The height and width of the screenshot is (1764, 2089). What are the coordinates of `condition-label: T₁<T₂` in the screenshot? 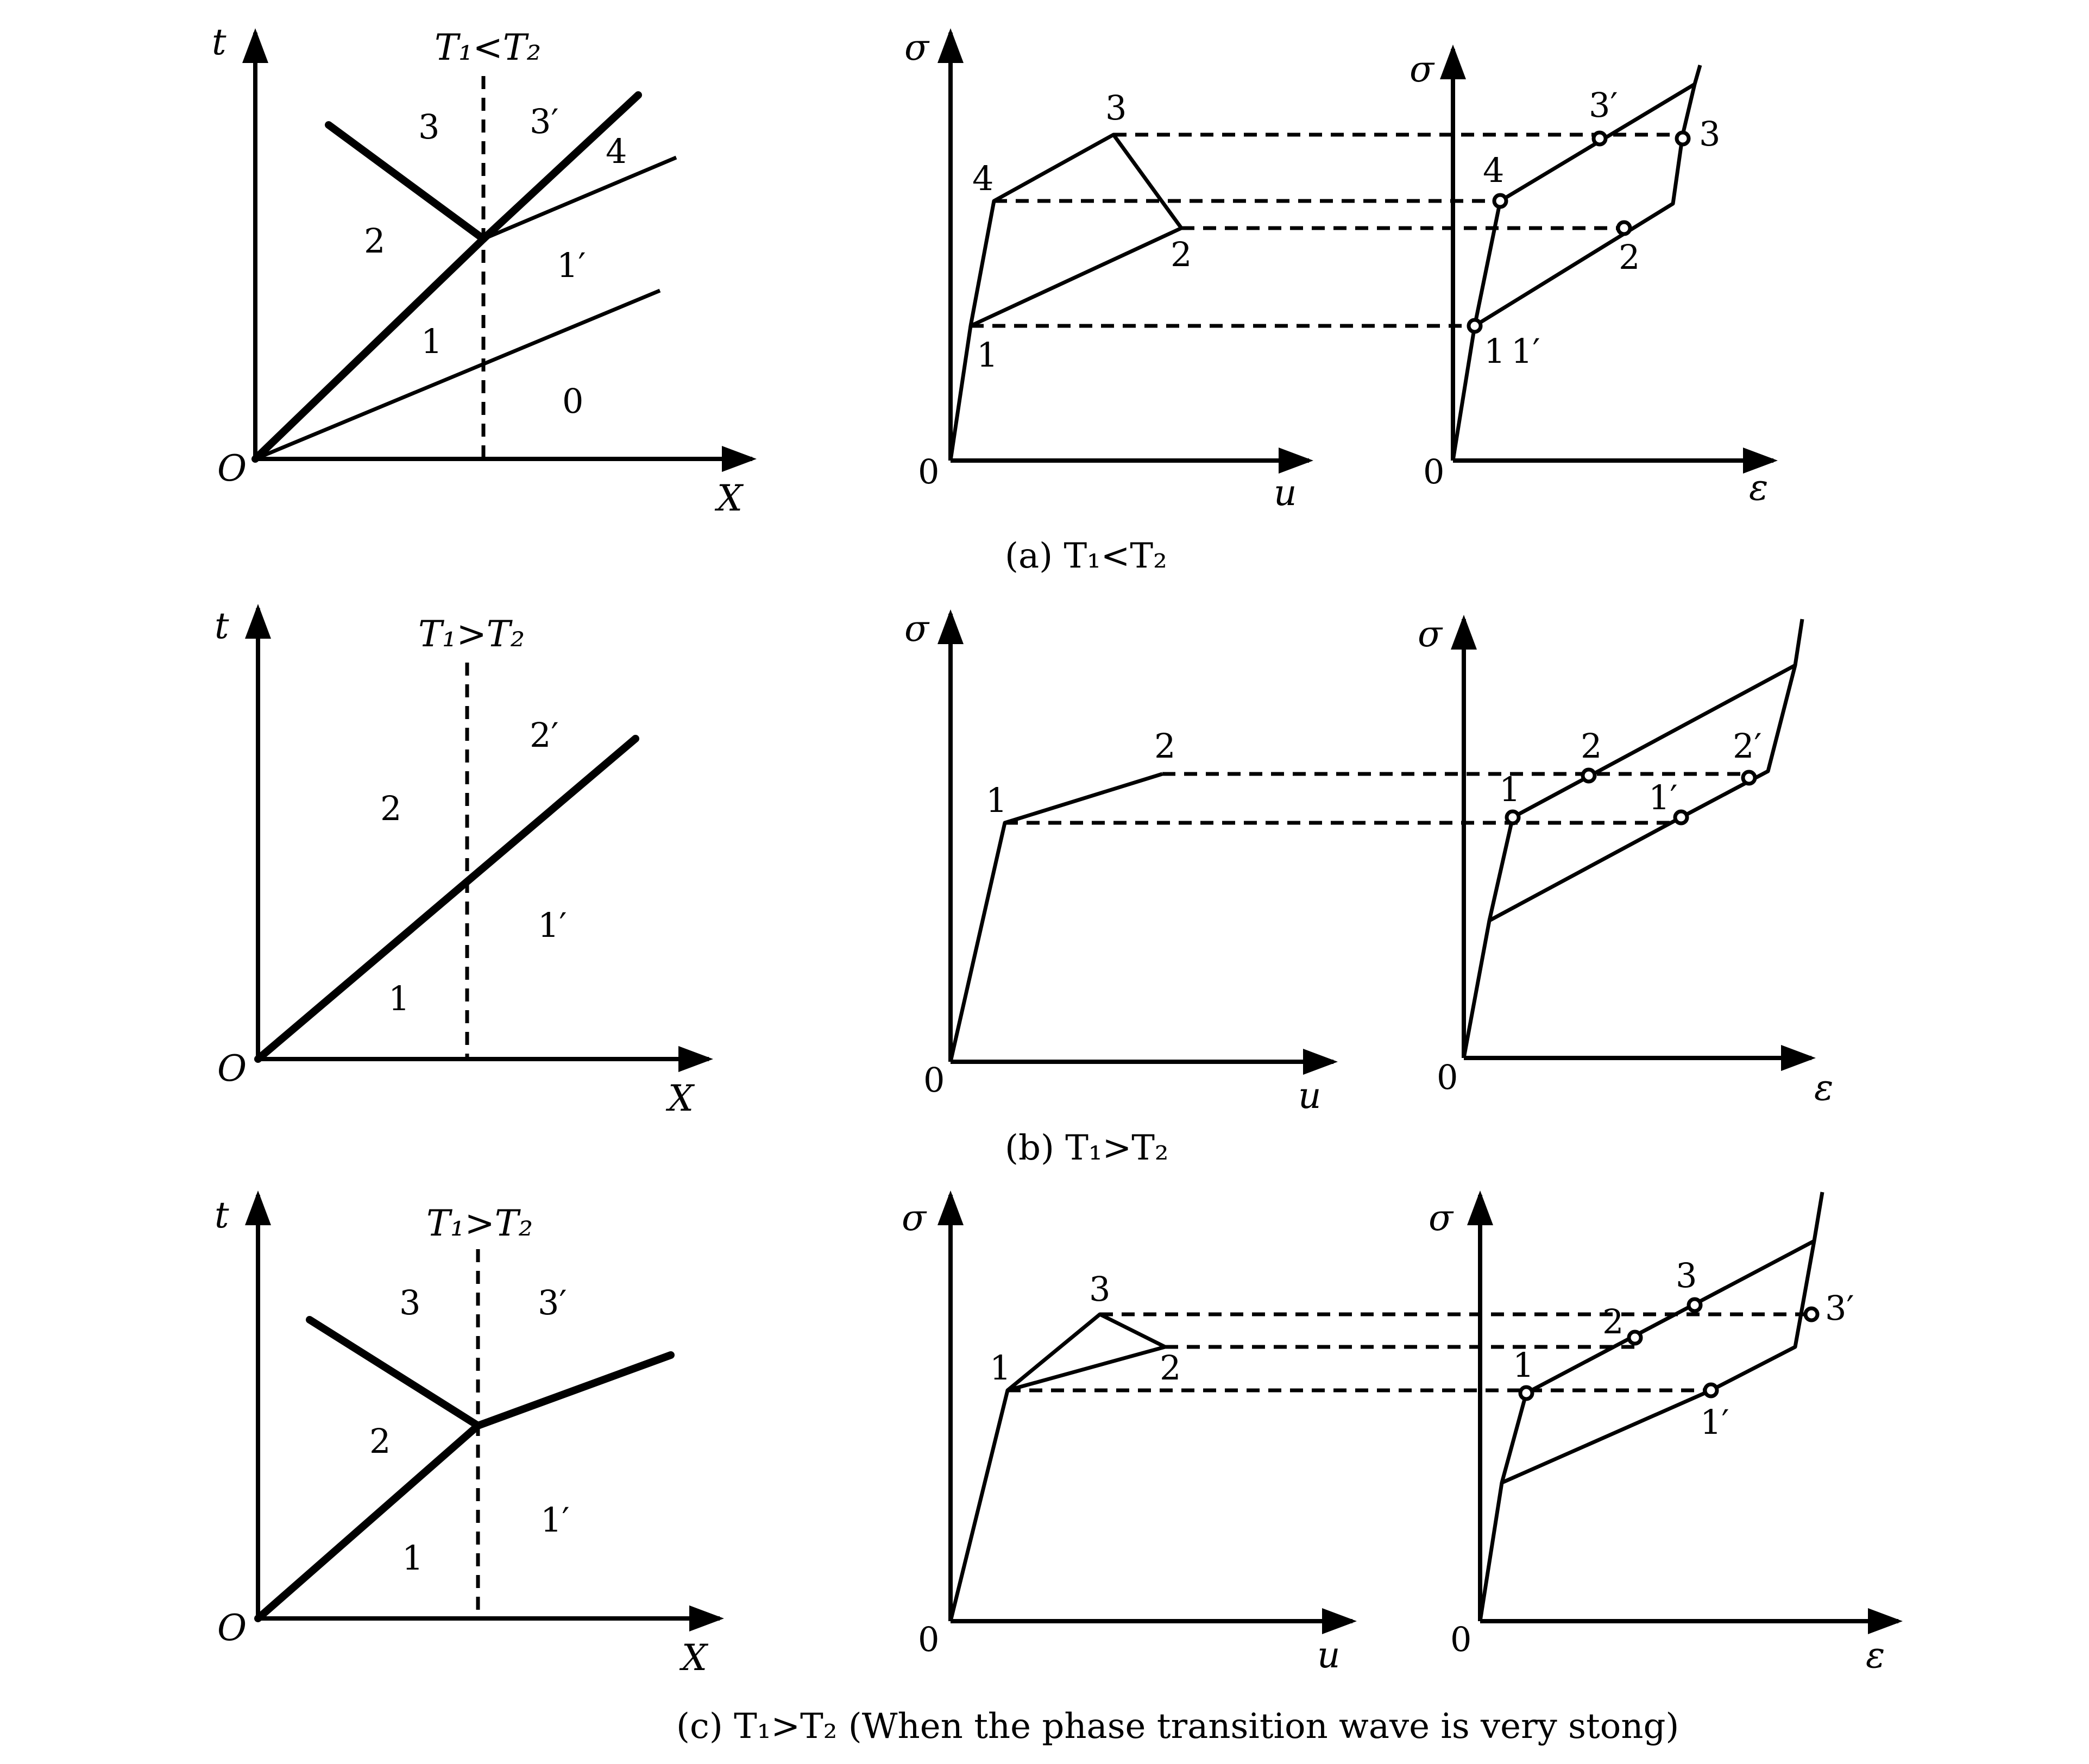 It's located at (488, 47).